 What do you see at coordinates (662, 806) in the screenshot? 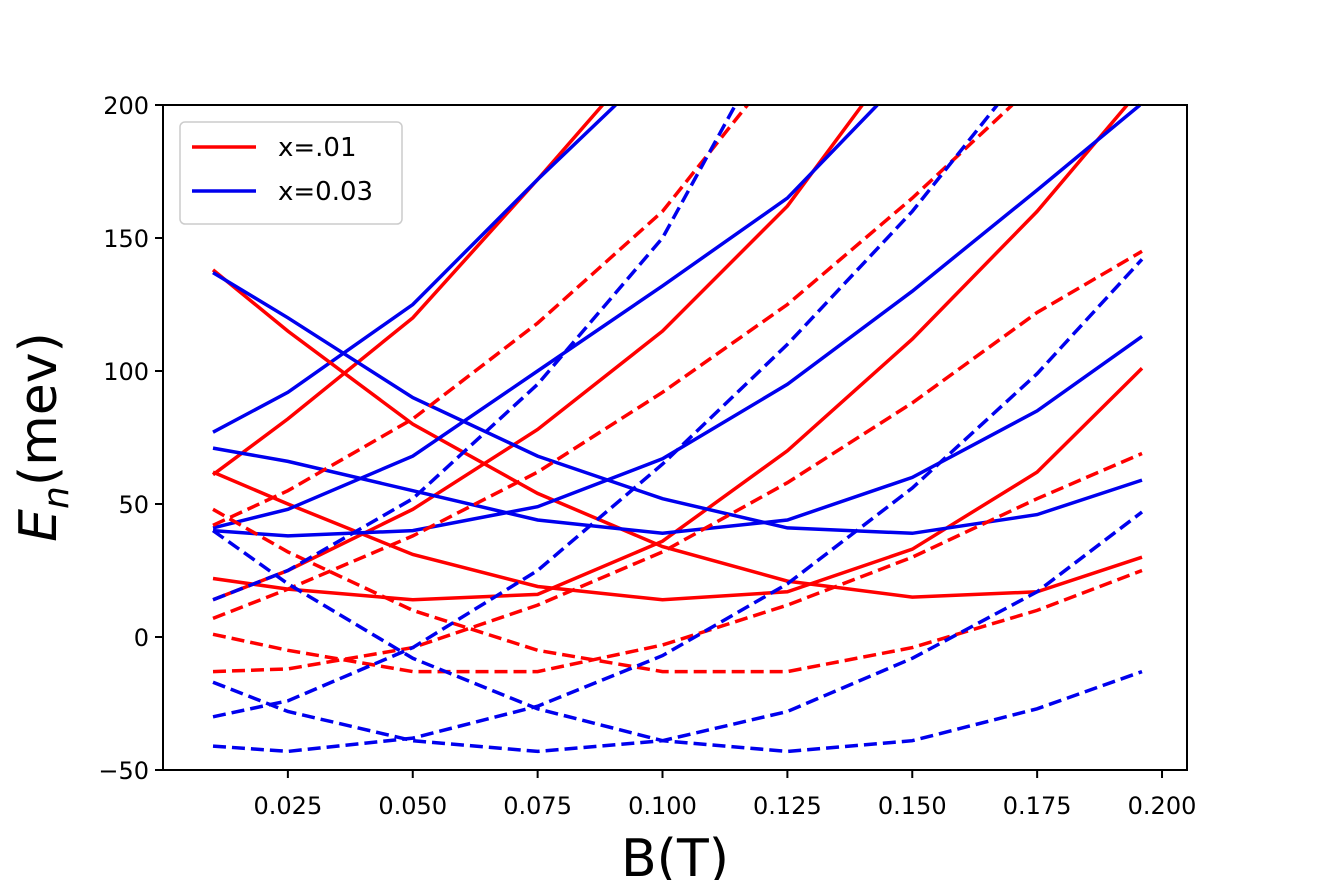
I see `x-tick-label: 0.100` at bounding box center [662, 806].